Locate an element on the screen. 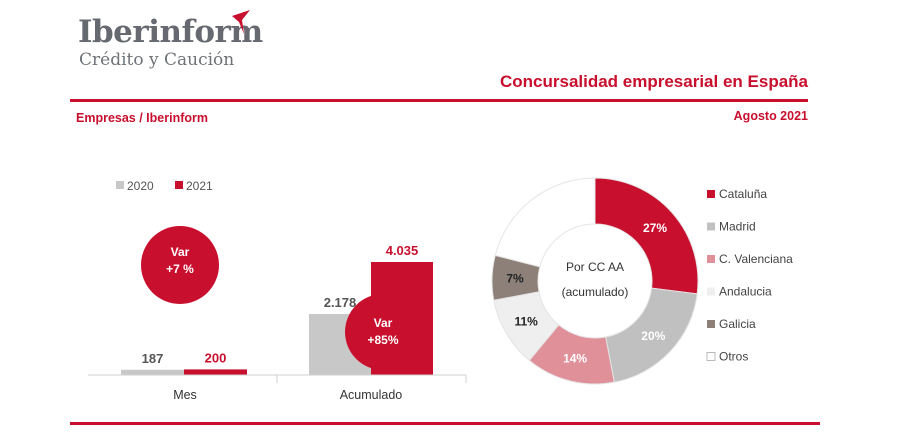 This screenshot has width=900, height=433. variation-bubble-mes is located at coordinates (180, 265).